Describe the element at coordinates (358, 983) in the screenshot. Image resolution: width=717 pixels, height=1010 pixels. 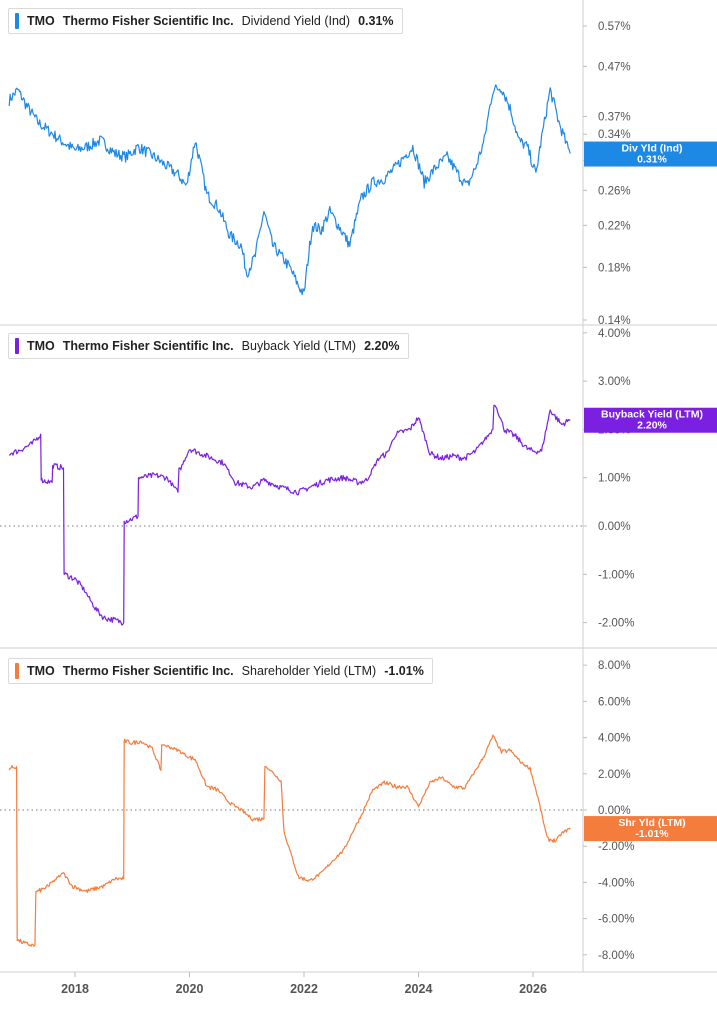
I see `x-axis: 2018 2020 2022 2024 2026` at that location.